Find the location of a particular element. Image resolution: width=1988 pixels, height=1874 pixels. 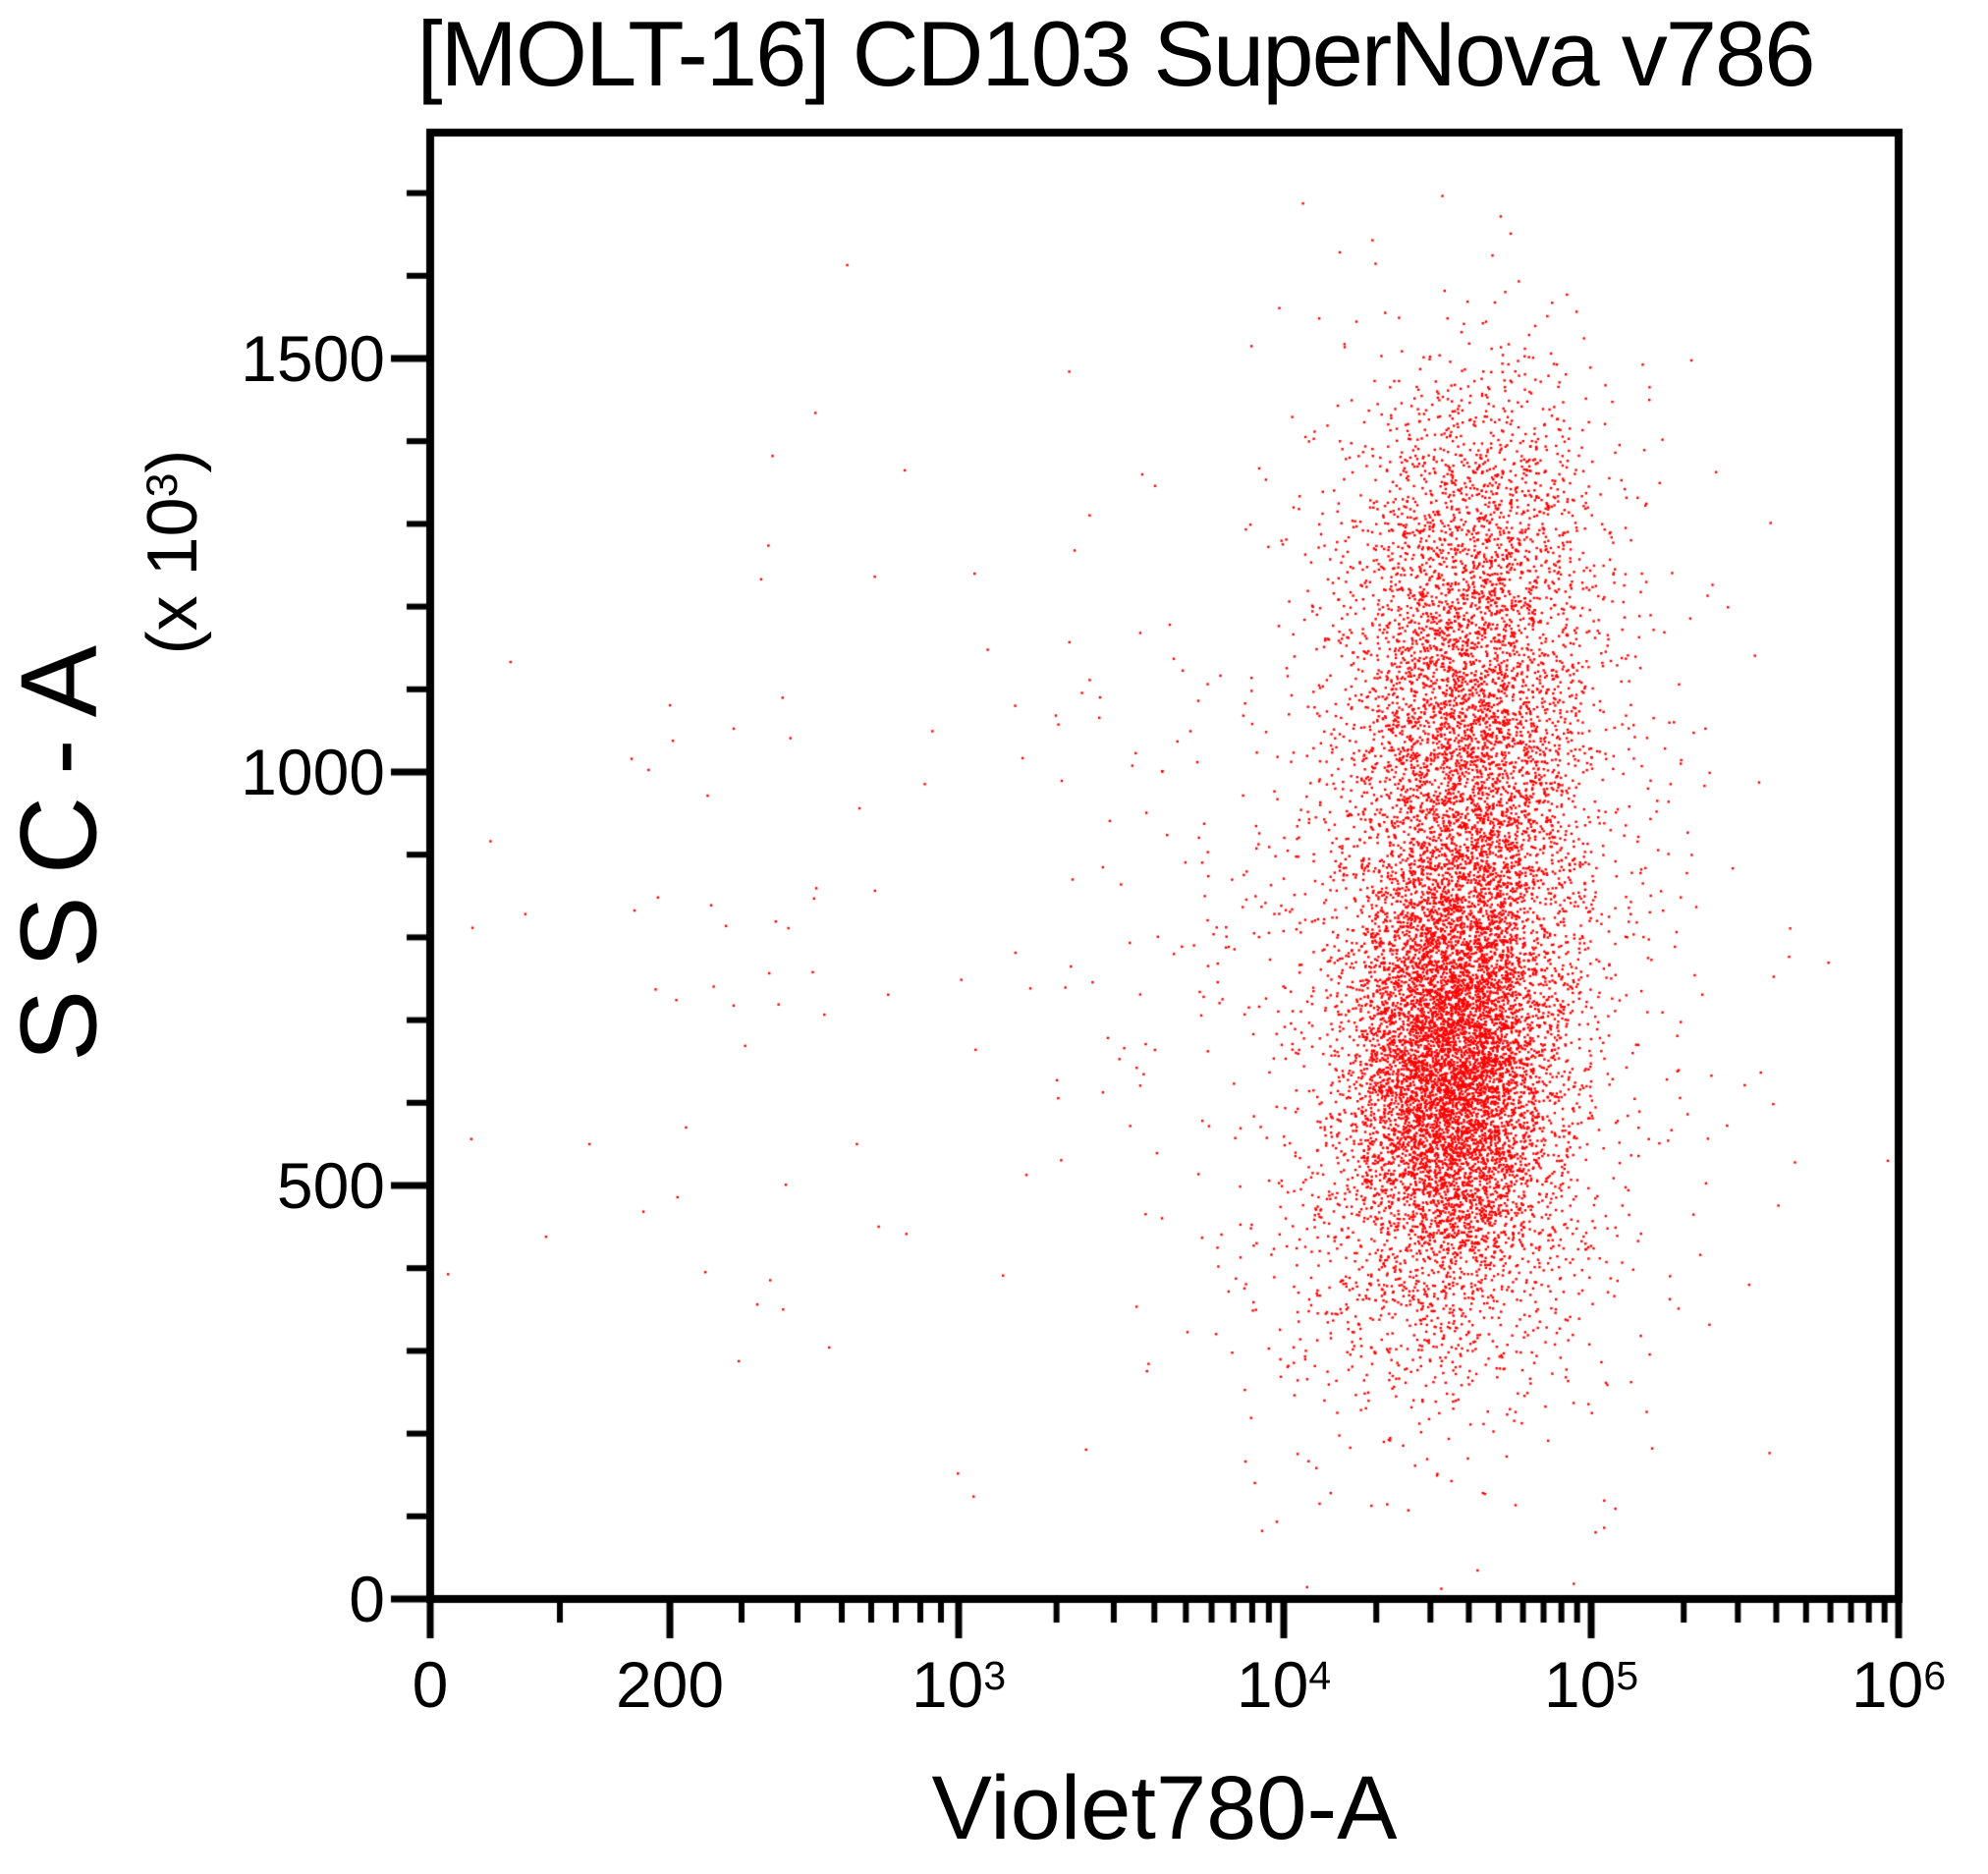

x-tick-label: 10⁴ is located at coordinates (1284, 1684).